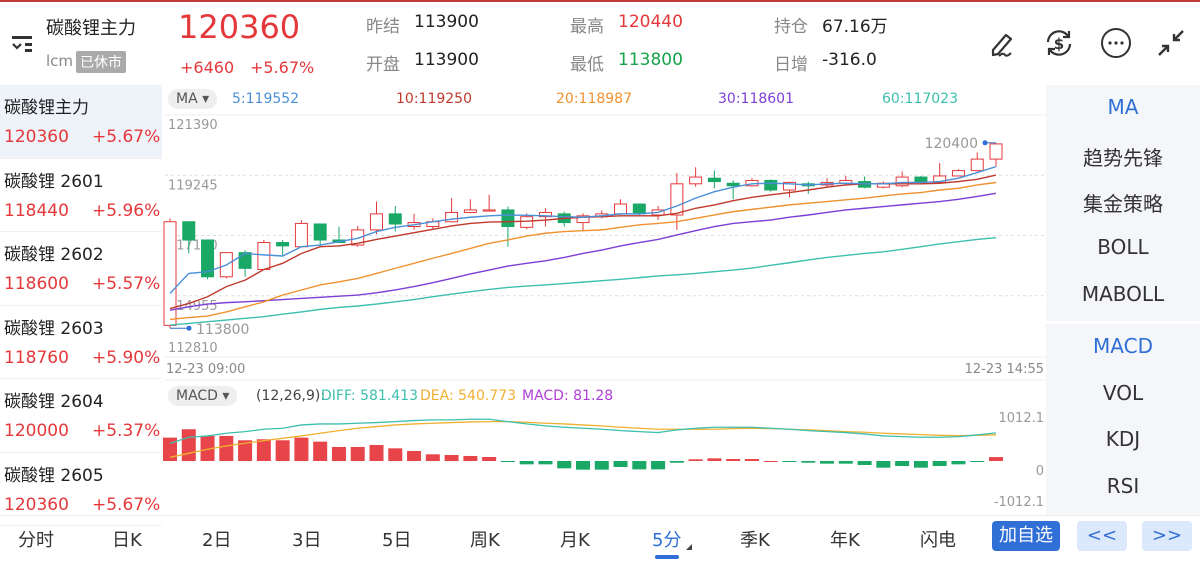  What do you see at coordinates (756, 99) in the screenshot?
I see `legend-ma30: 30:118601` at bounding box center [756, 99].